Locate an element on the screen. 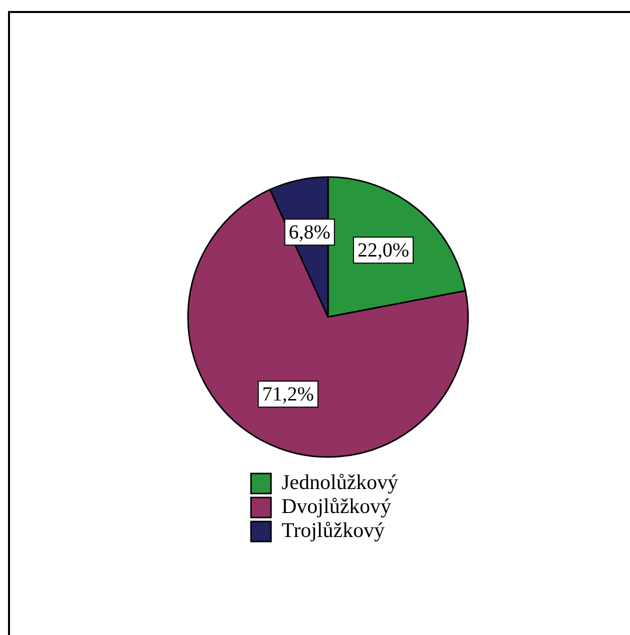 Image resolution: width=630 pixels, height=635 pixels. data-label: 6,8% is located at coordinates (309, 232).